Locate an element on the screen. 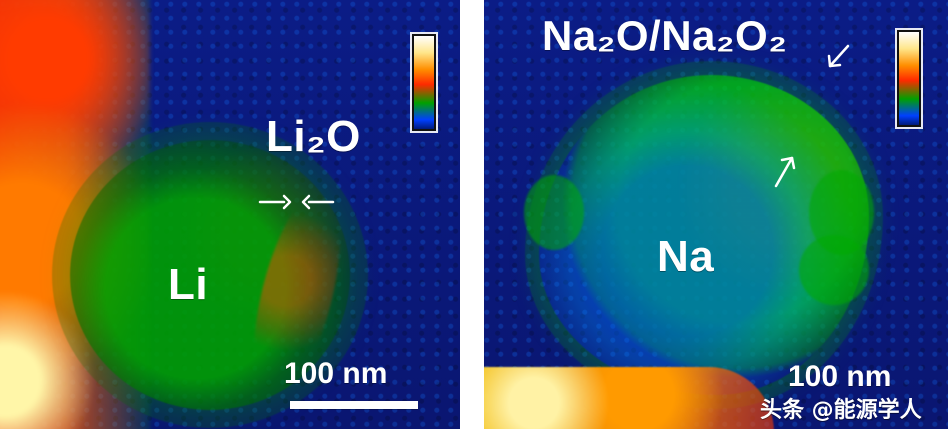 This screenshot has width=948, height=429. left-scale-bar is located at coordinates (354, 405).